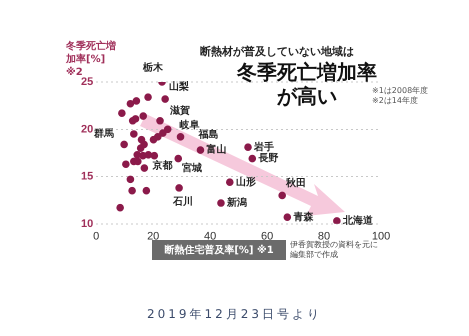  Describe the element at coordinates (277, 51) in the screenshot. I see `chart-subtitle: 断熱材が普及していない地域は` at that location.